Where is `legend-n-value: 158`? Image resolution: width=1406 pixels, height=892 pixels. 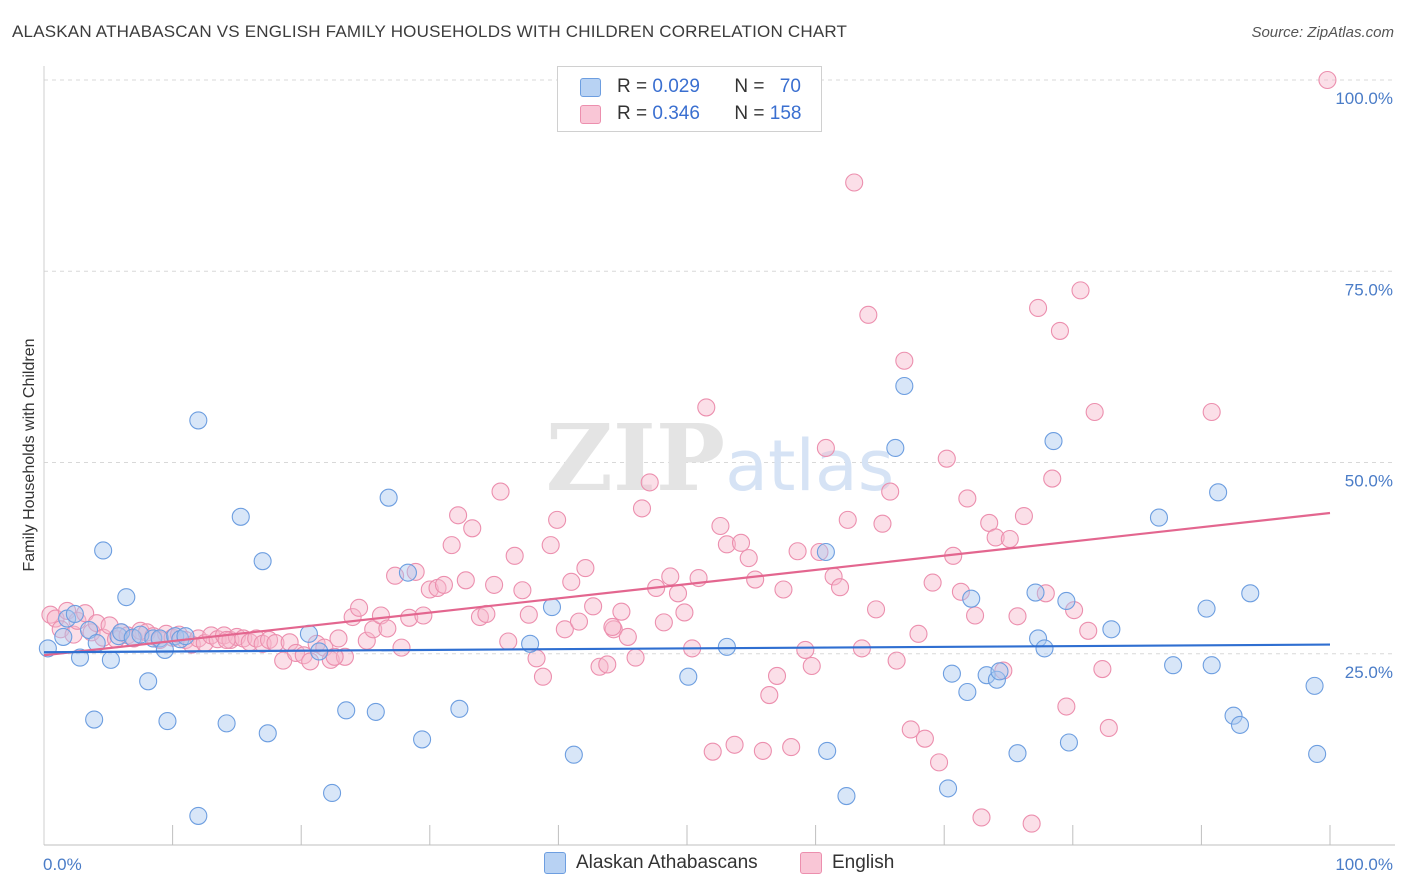 legend-n-value: 158 is located at coordinates (785, 113).